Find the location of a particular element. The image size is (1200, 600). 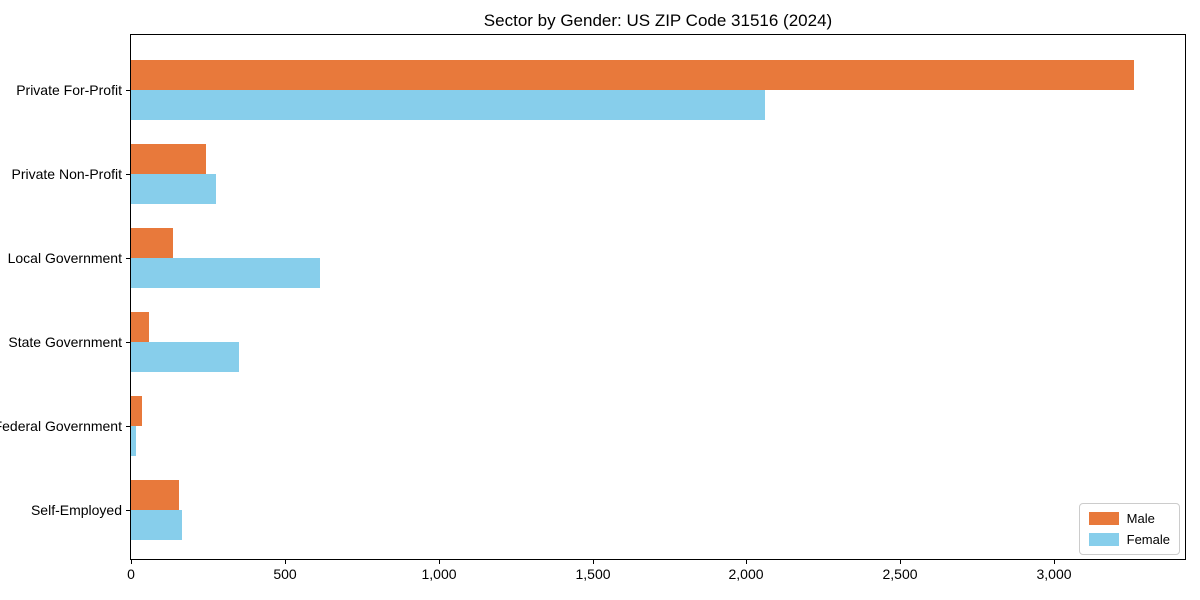

bar-female-state-government is located at coordinates (185, 357).